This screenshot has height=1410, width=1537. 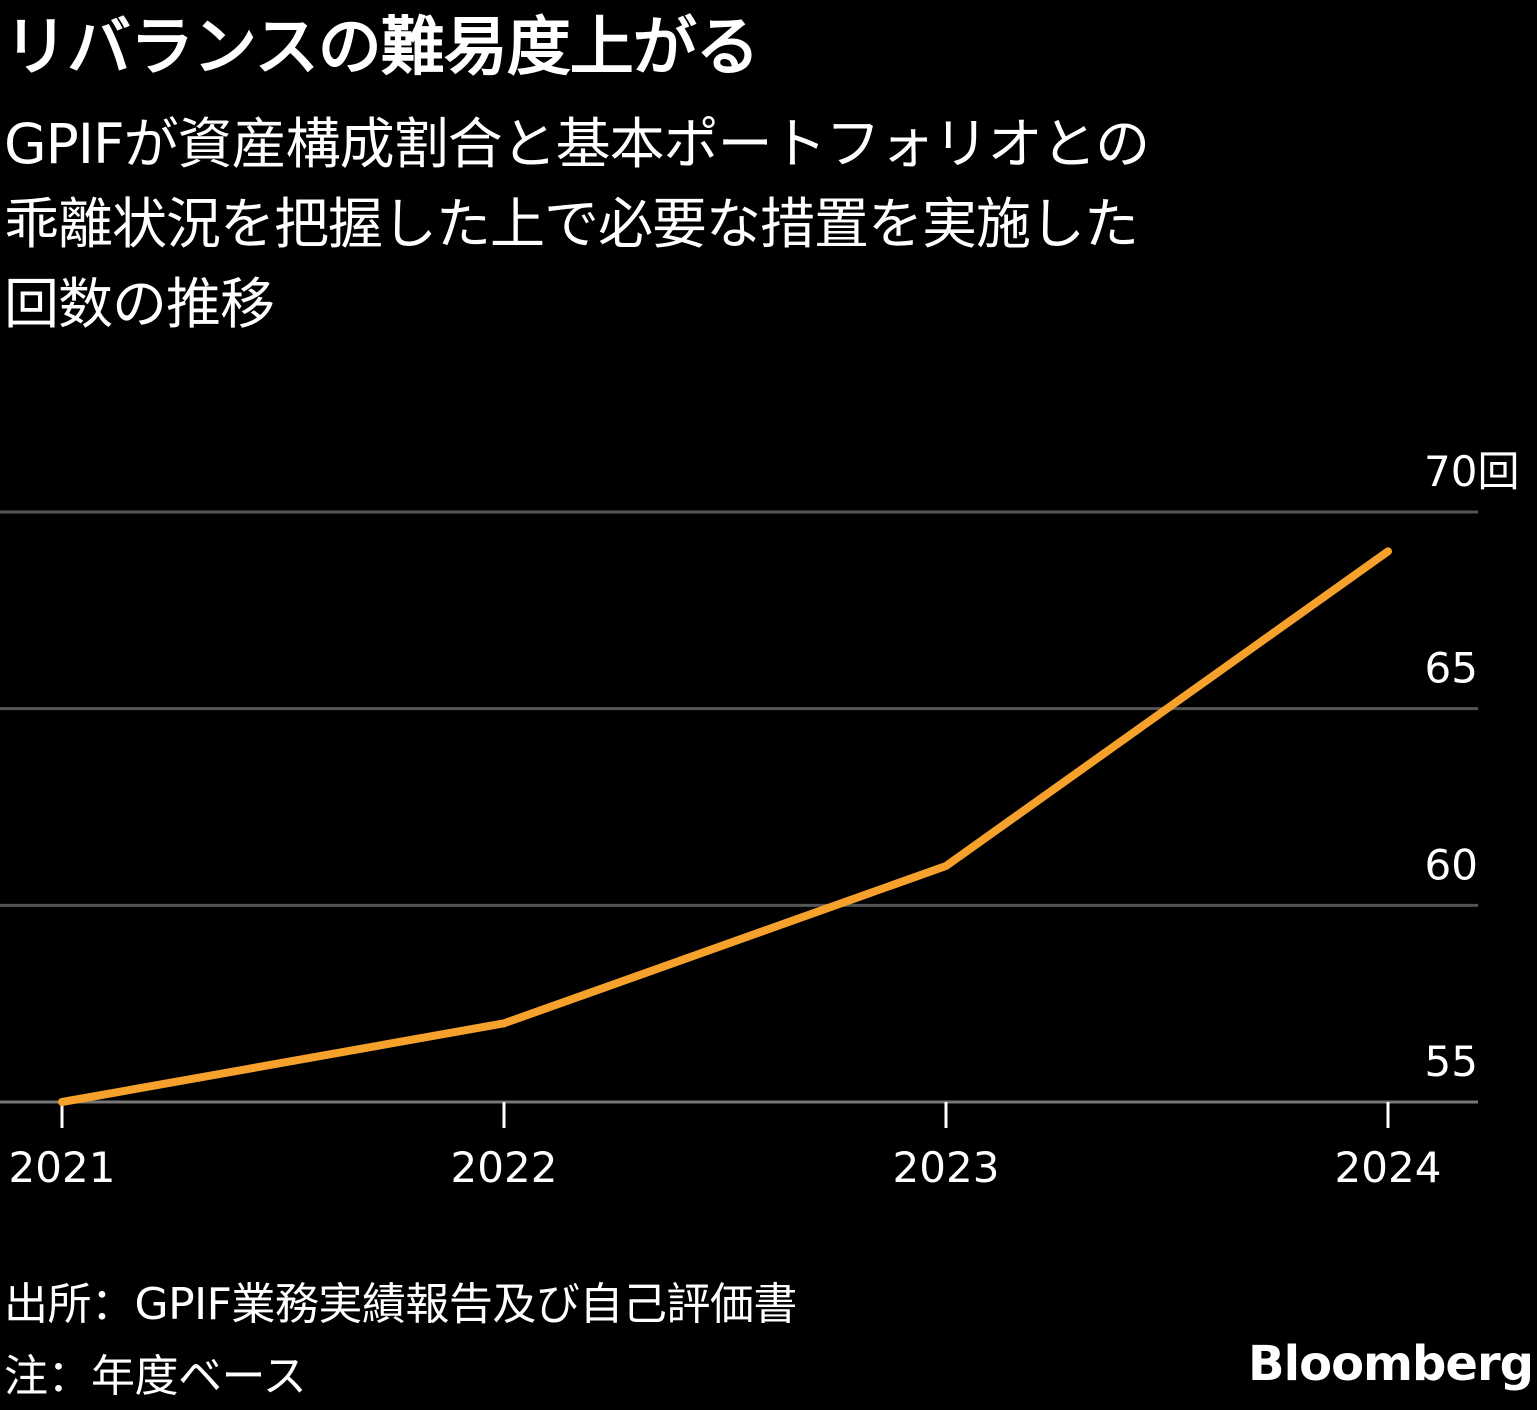 I want to click on bloomberg-logo: Bloomberg, so click(x=1391, y=1364).